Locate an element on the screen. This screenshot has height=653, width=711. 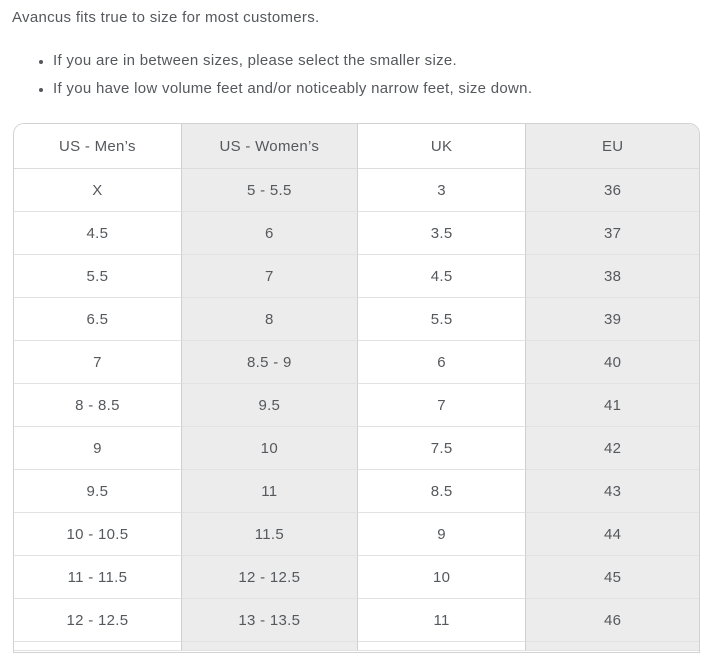
size-cell-uk: 8.5 is located at coordinates (442, 491).